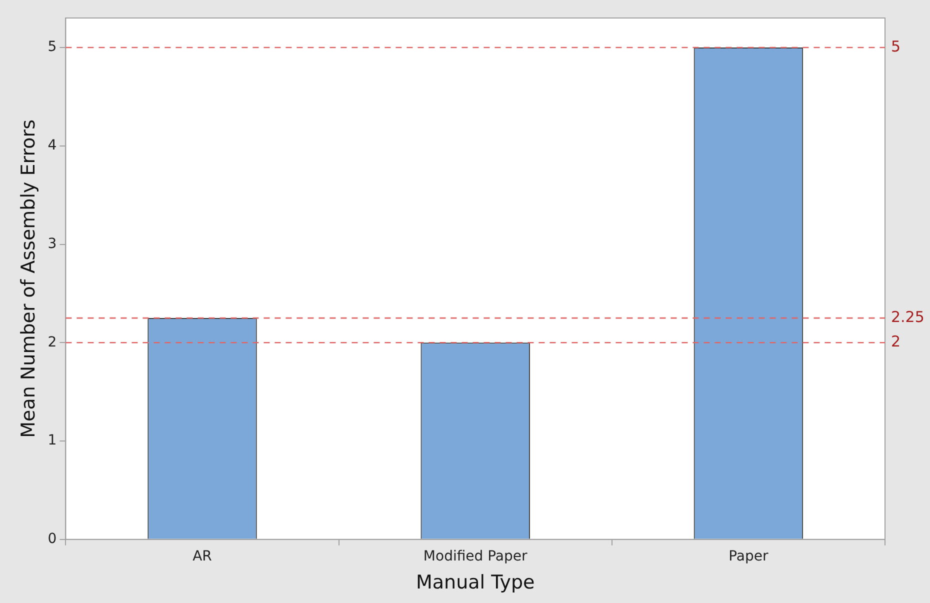 The width and height of the screenshot is (930, 603). Describe the element at coordinates (52, 244) in the screenshot. I see `y-tick-label: 3` at that location.